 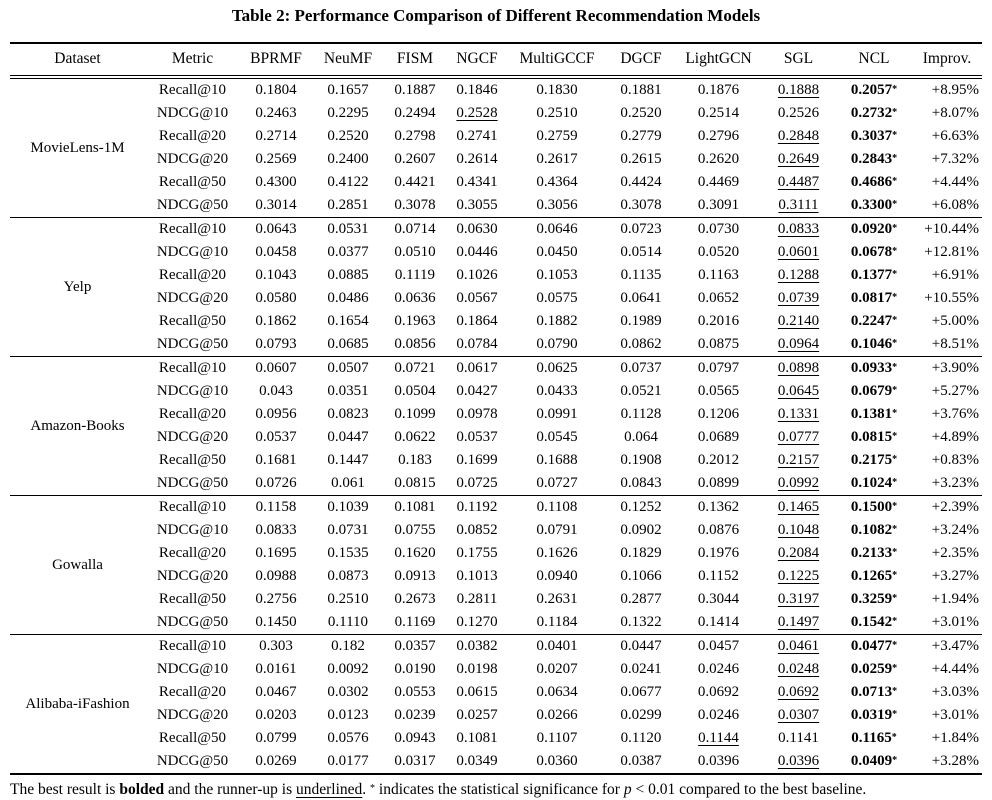 I want to click on value-cell-multigccf: 0.0545, so click(x=557, y=437).